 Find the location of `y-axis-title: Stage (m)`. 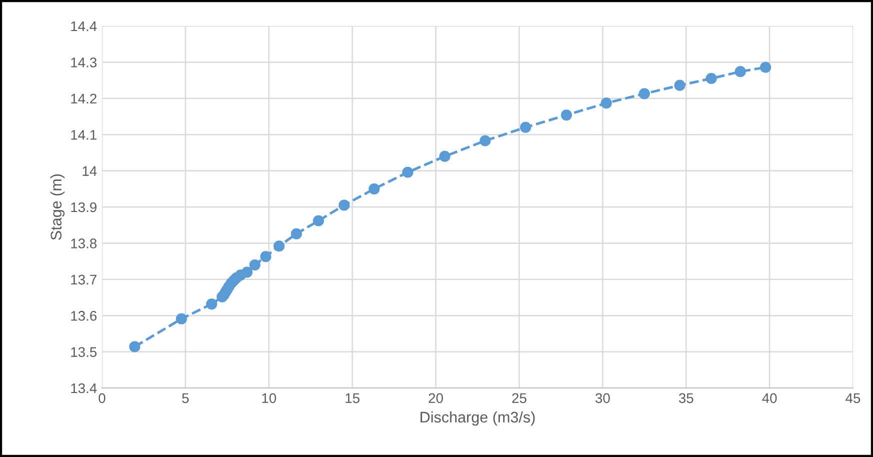

y-axis-title: Stage (m) is located at coordinates (57, 207).